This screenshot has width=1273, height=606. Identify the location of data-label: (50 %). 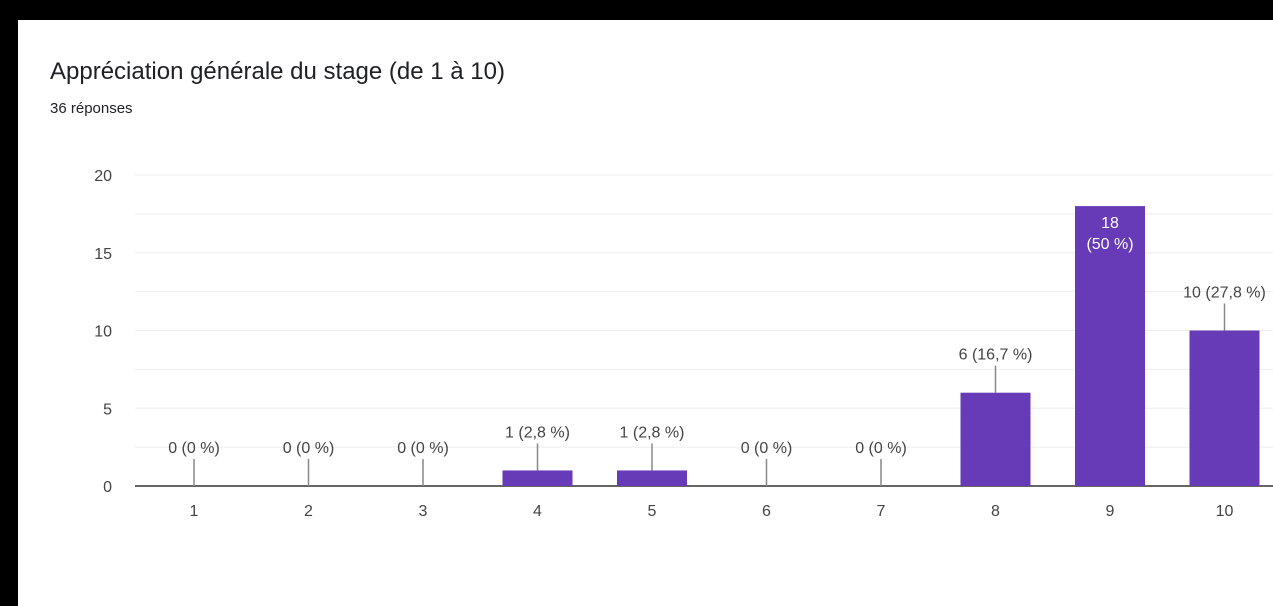
(1109, 244).